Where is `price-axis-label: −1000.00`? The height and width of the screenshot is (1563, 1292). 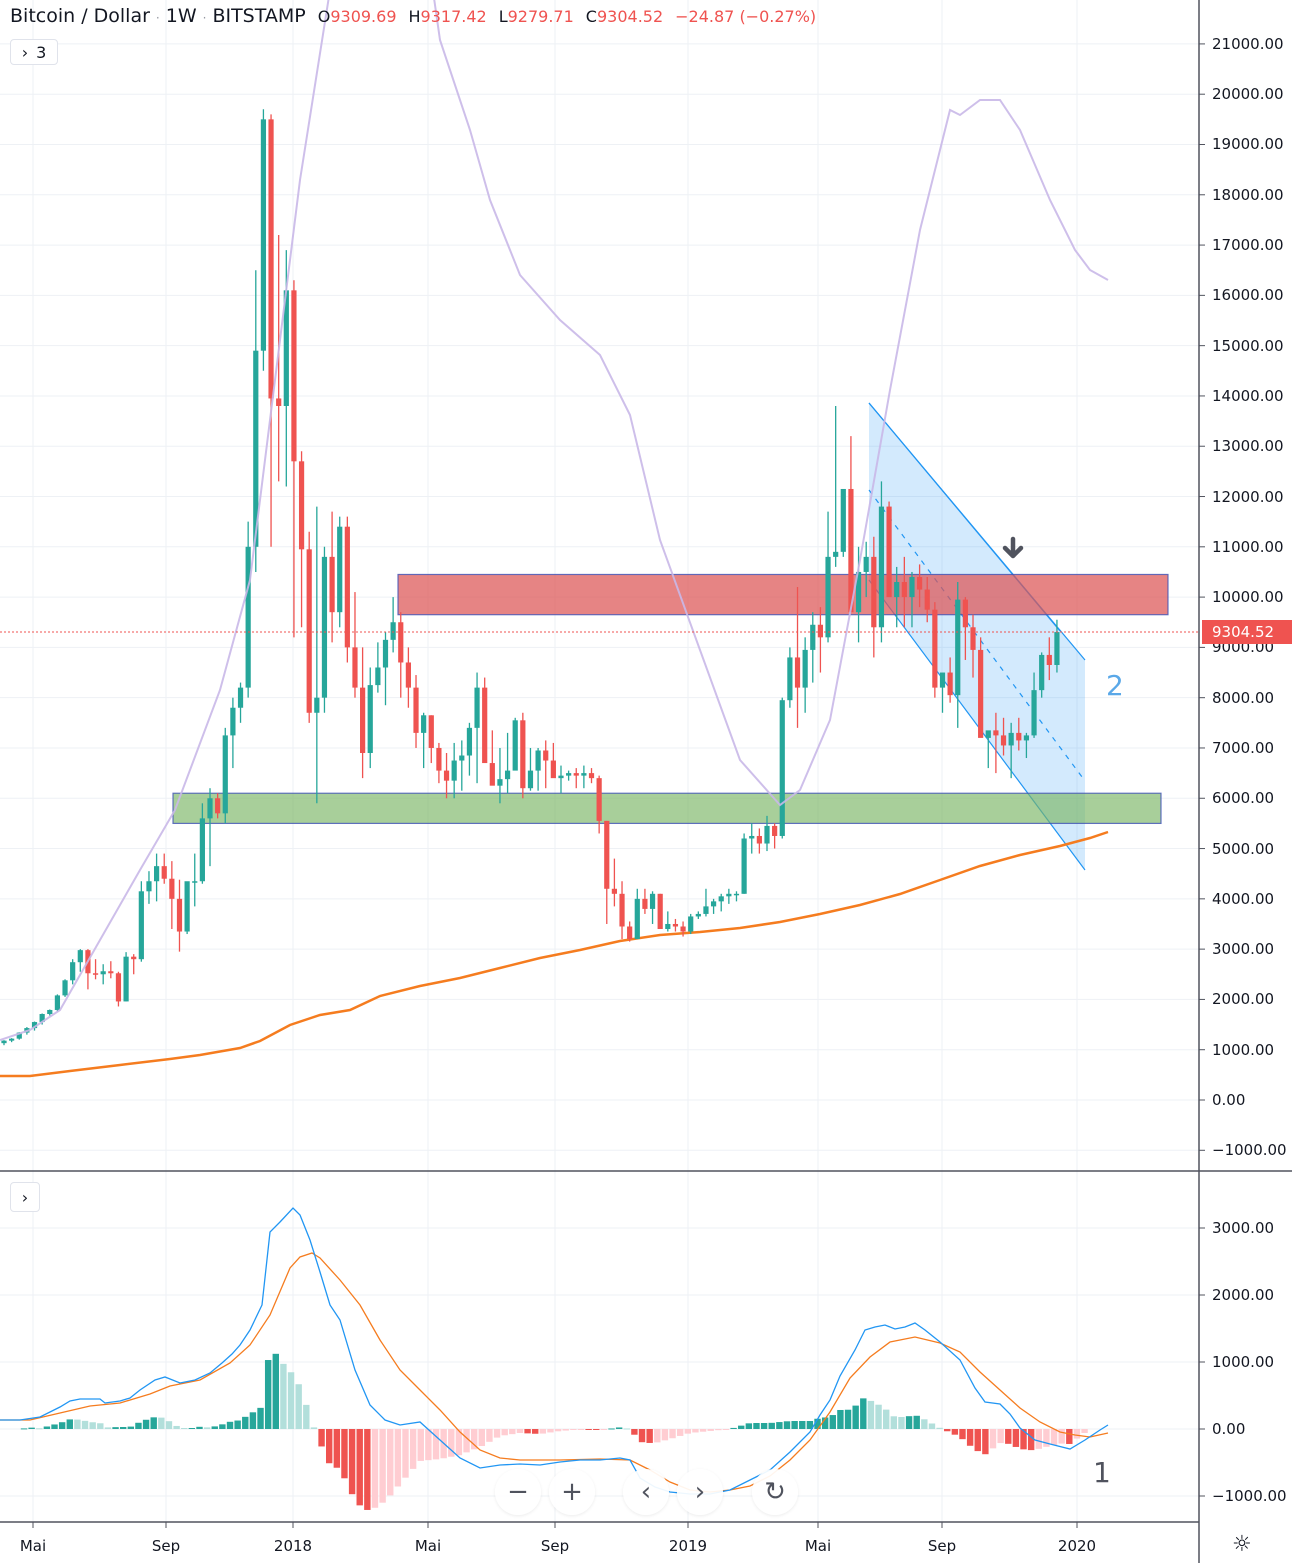 price-axis-label: −1000.00 is located at coordinates (1249, 1150).